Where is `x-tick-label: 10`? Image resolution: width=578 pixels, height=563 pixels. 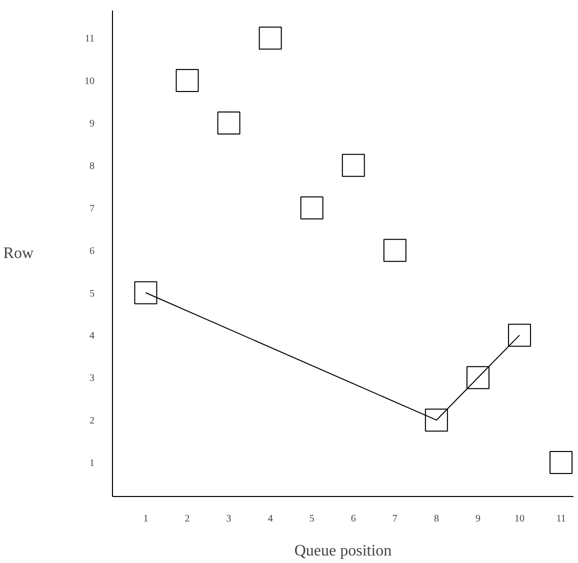 x-tick-label: 10 is located at coordinates (519, 519).